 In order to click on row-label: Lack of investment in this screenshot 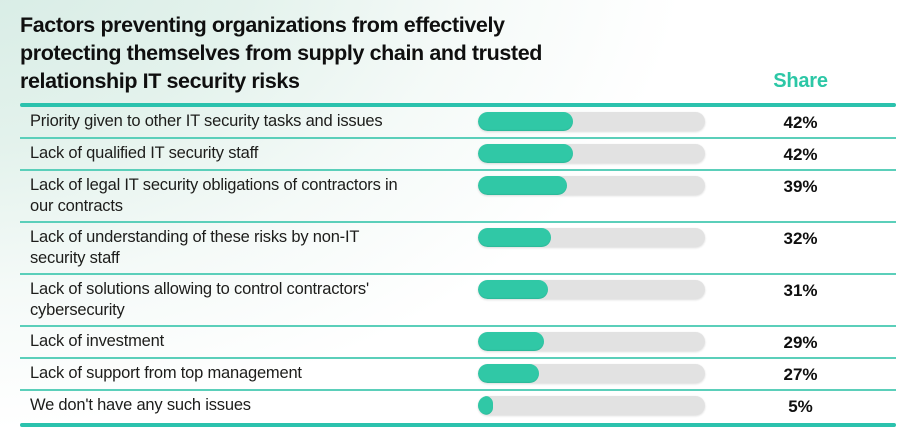, I will do `click(97, 341)`.